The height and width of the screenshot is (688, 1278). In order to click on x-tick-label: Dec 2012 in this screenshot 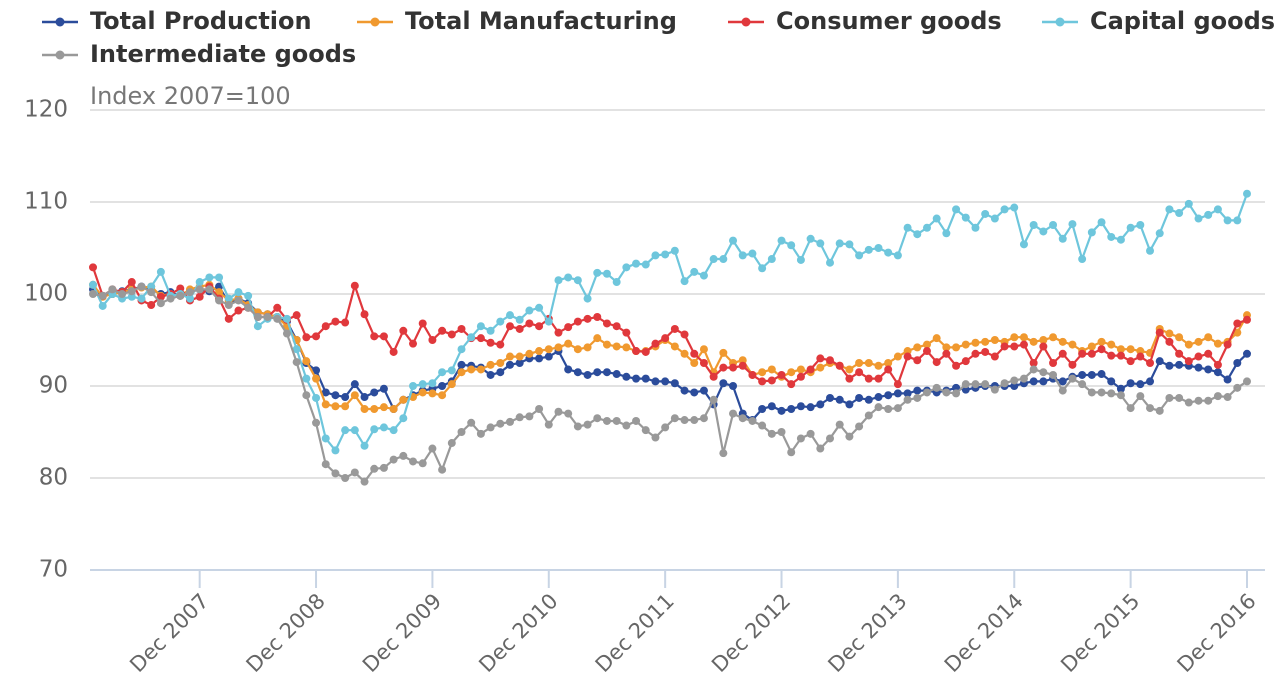, I will do `click(751, 633)`.